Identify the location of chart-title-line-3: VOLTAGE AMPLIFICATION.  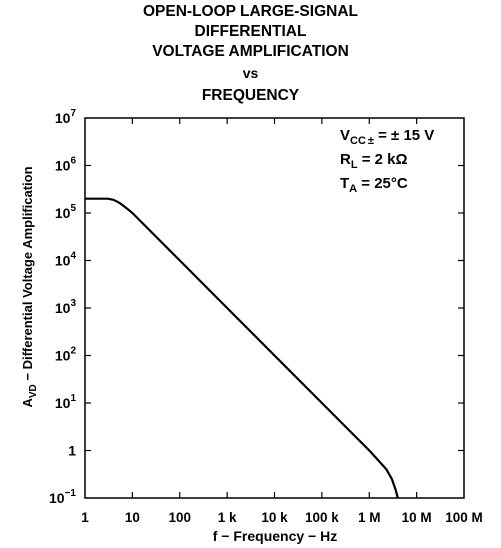
(250, 51).